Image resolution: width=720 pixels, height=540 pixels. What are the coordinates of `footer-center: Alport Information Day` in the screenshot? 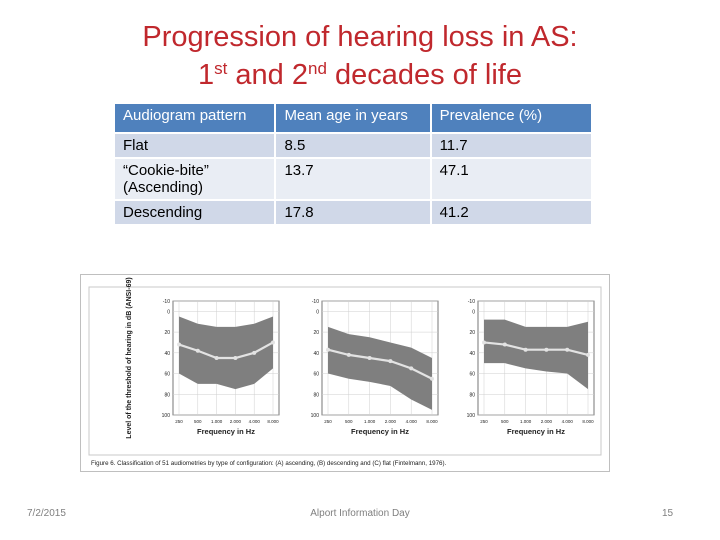 It's located at (360, 513).